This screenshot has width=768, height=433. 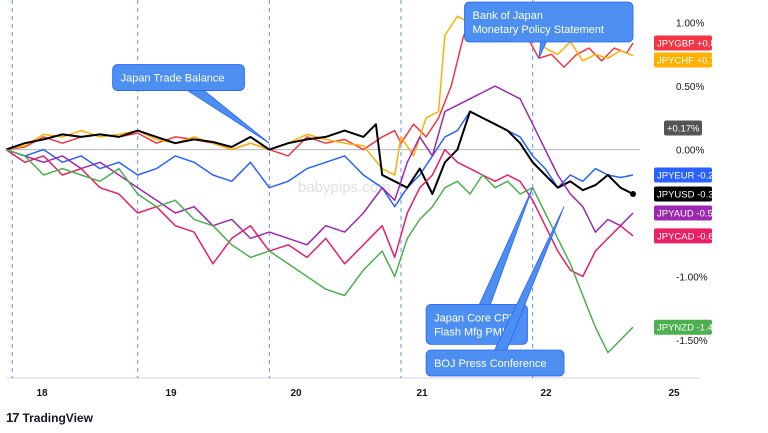 I want to click on y-tick-label: 1.00%, so click(x=690, y=24).